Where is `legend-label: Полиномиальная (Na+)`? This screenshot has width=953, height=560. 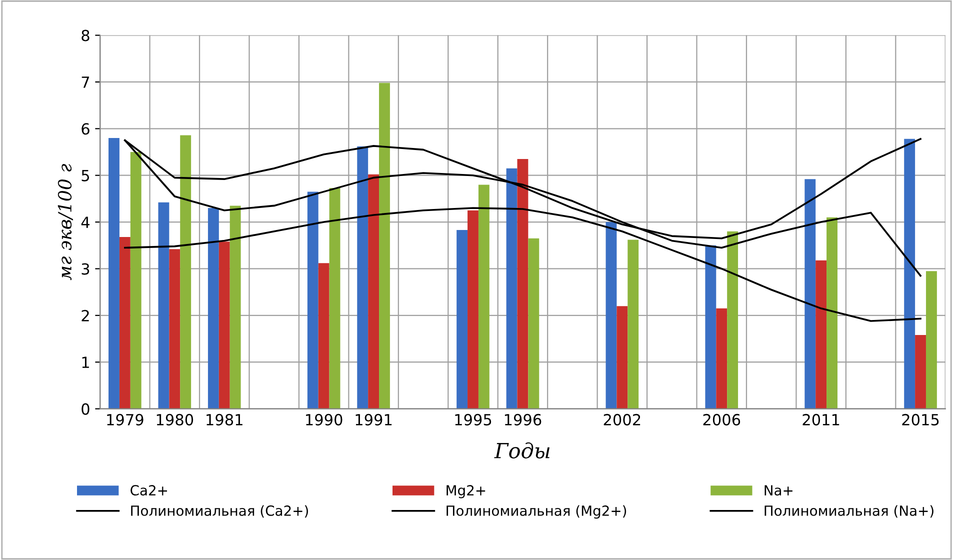 legend-label: Полиномиальная (Na+) is located at coordinates (849, 511).